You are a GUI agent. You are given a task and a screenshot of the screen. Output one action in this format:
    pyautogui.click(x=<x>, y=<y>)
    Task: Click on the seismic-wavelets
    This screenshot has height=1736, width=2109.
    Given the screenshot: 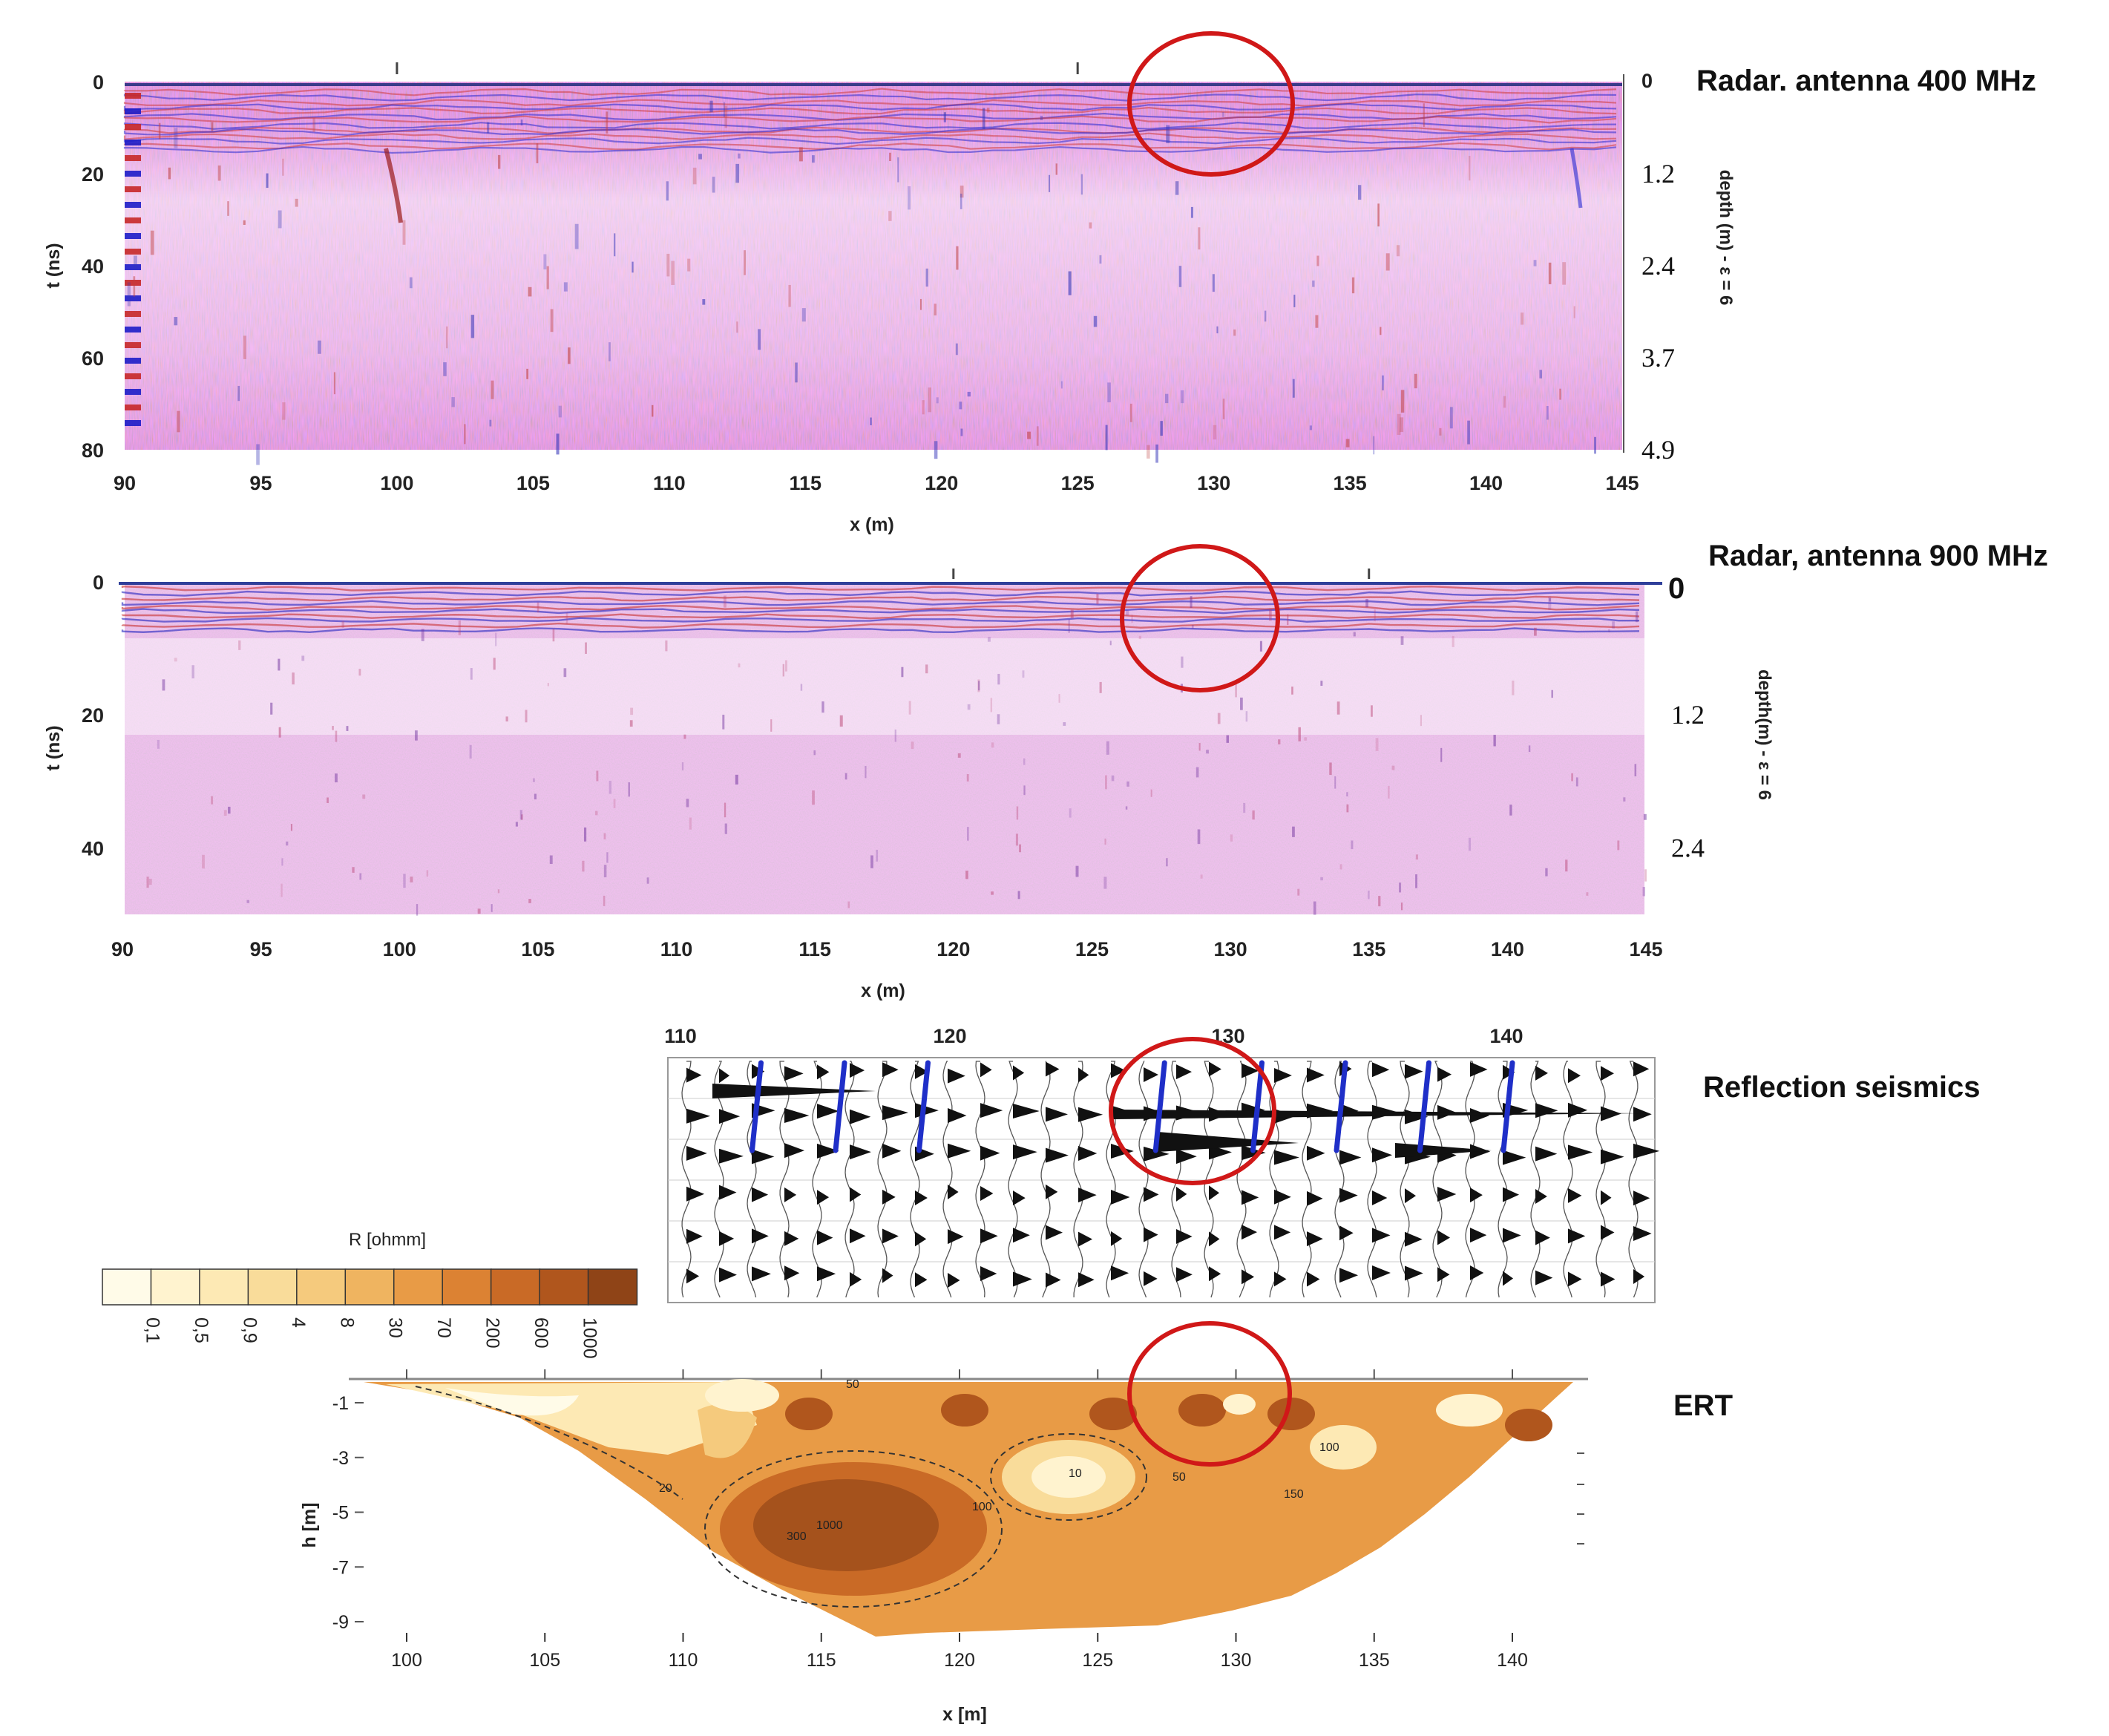 What is the action you would take?
    pyautogui.click(x=1173, y=1174)
    